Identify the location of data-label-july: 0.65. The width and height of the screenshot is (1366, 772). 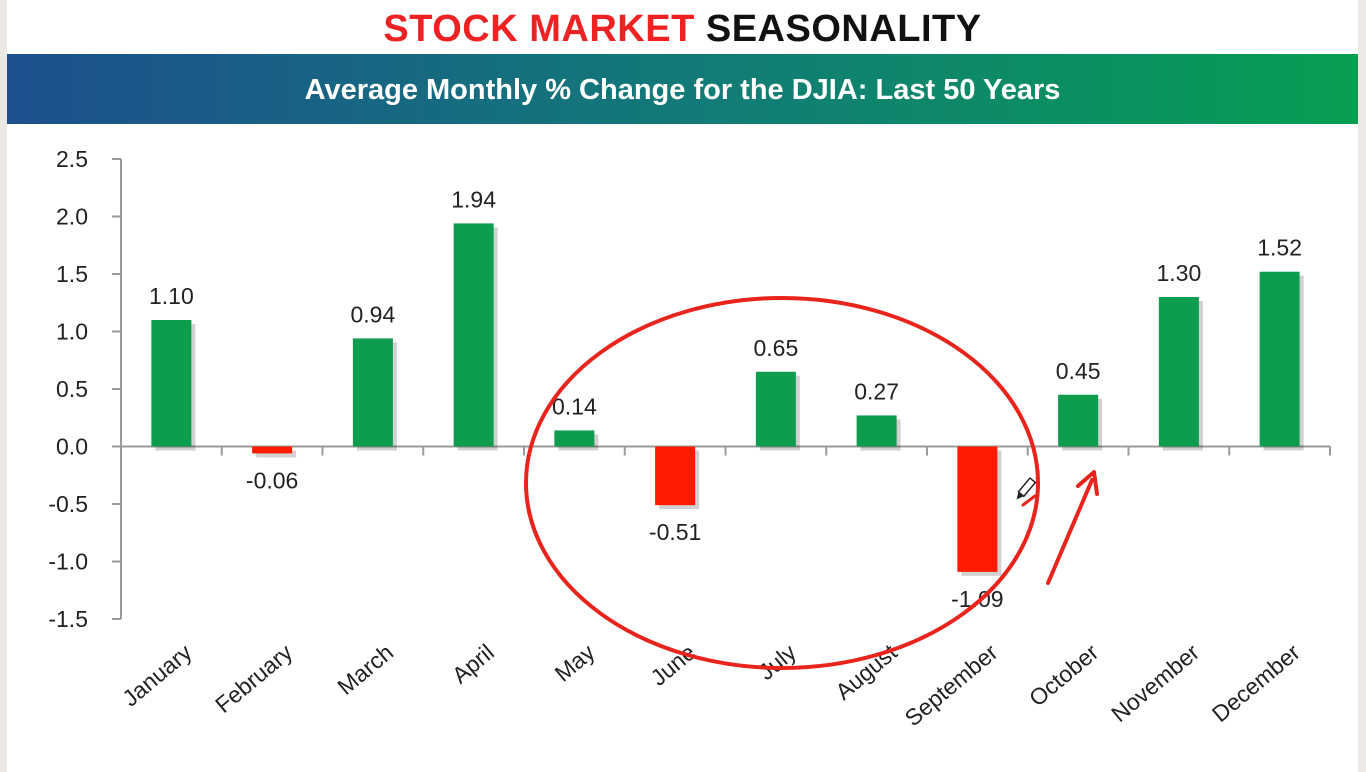
(775, 348).